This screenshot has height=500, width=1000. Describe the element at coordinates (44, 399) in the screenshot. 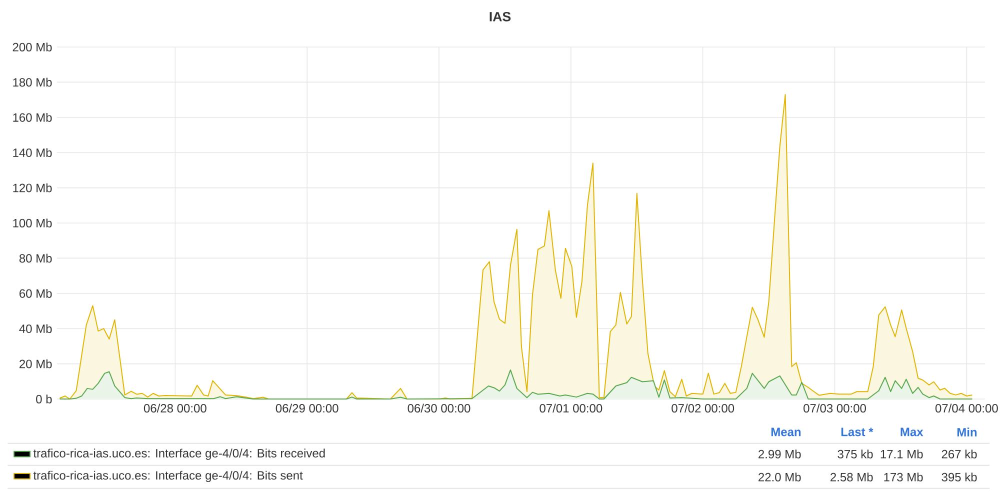

I see `y-tick-label: 0 b` at that location.